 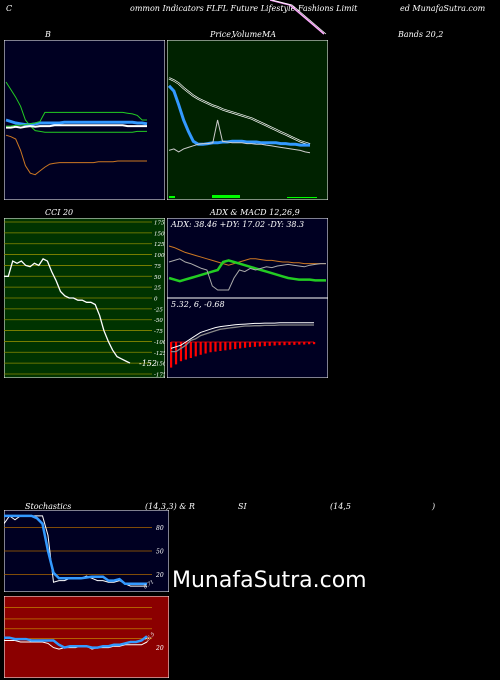 What do you see at coordinates (160, 552) in the screenshot?
I see `stoch-tick-label: 50` at bounding box center [160, 552].